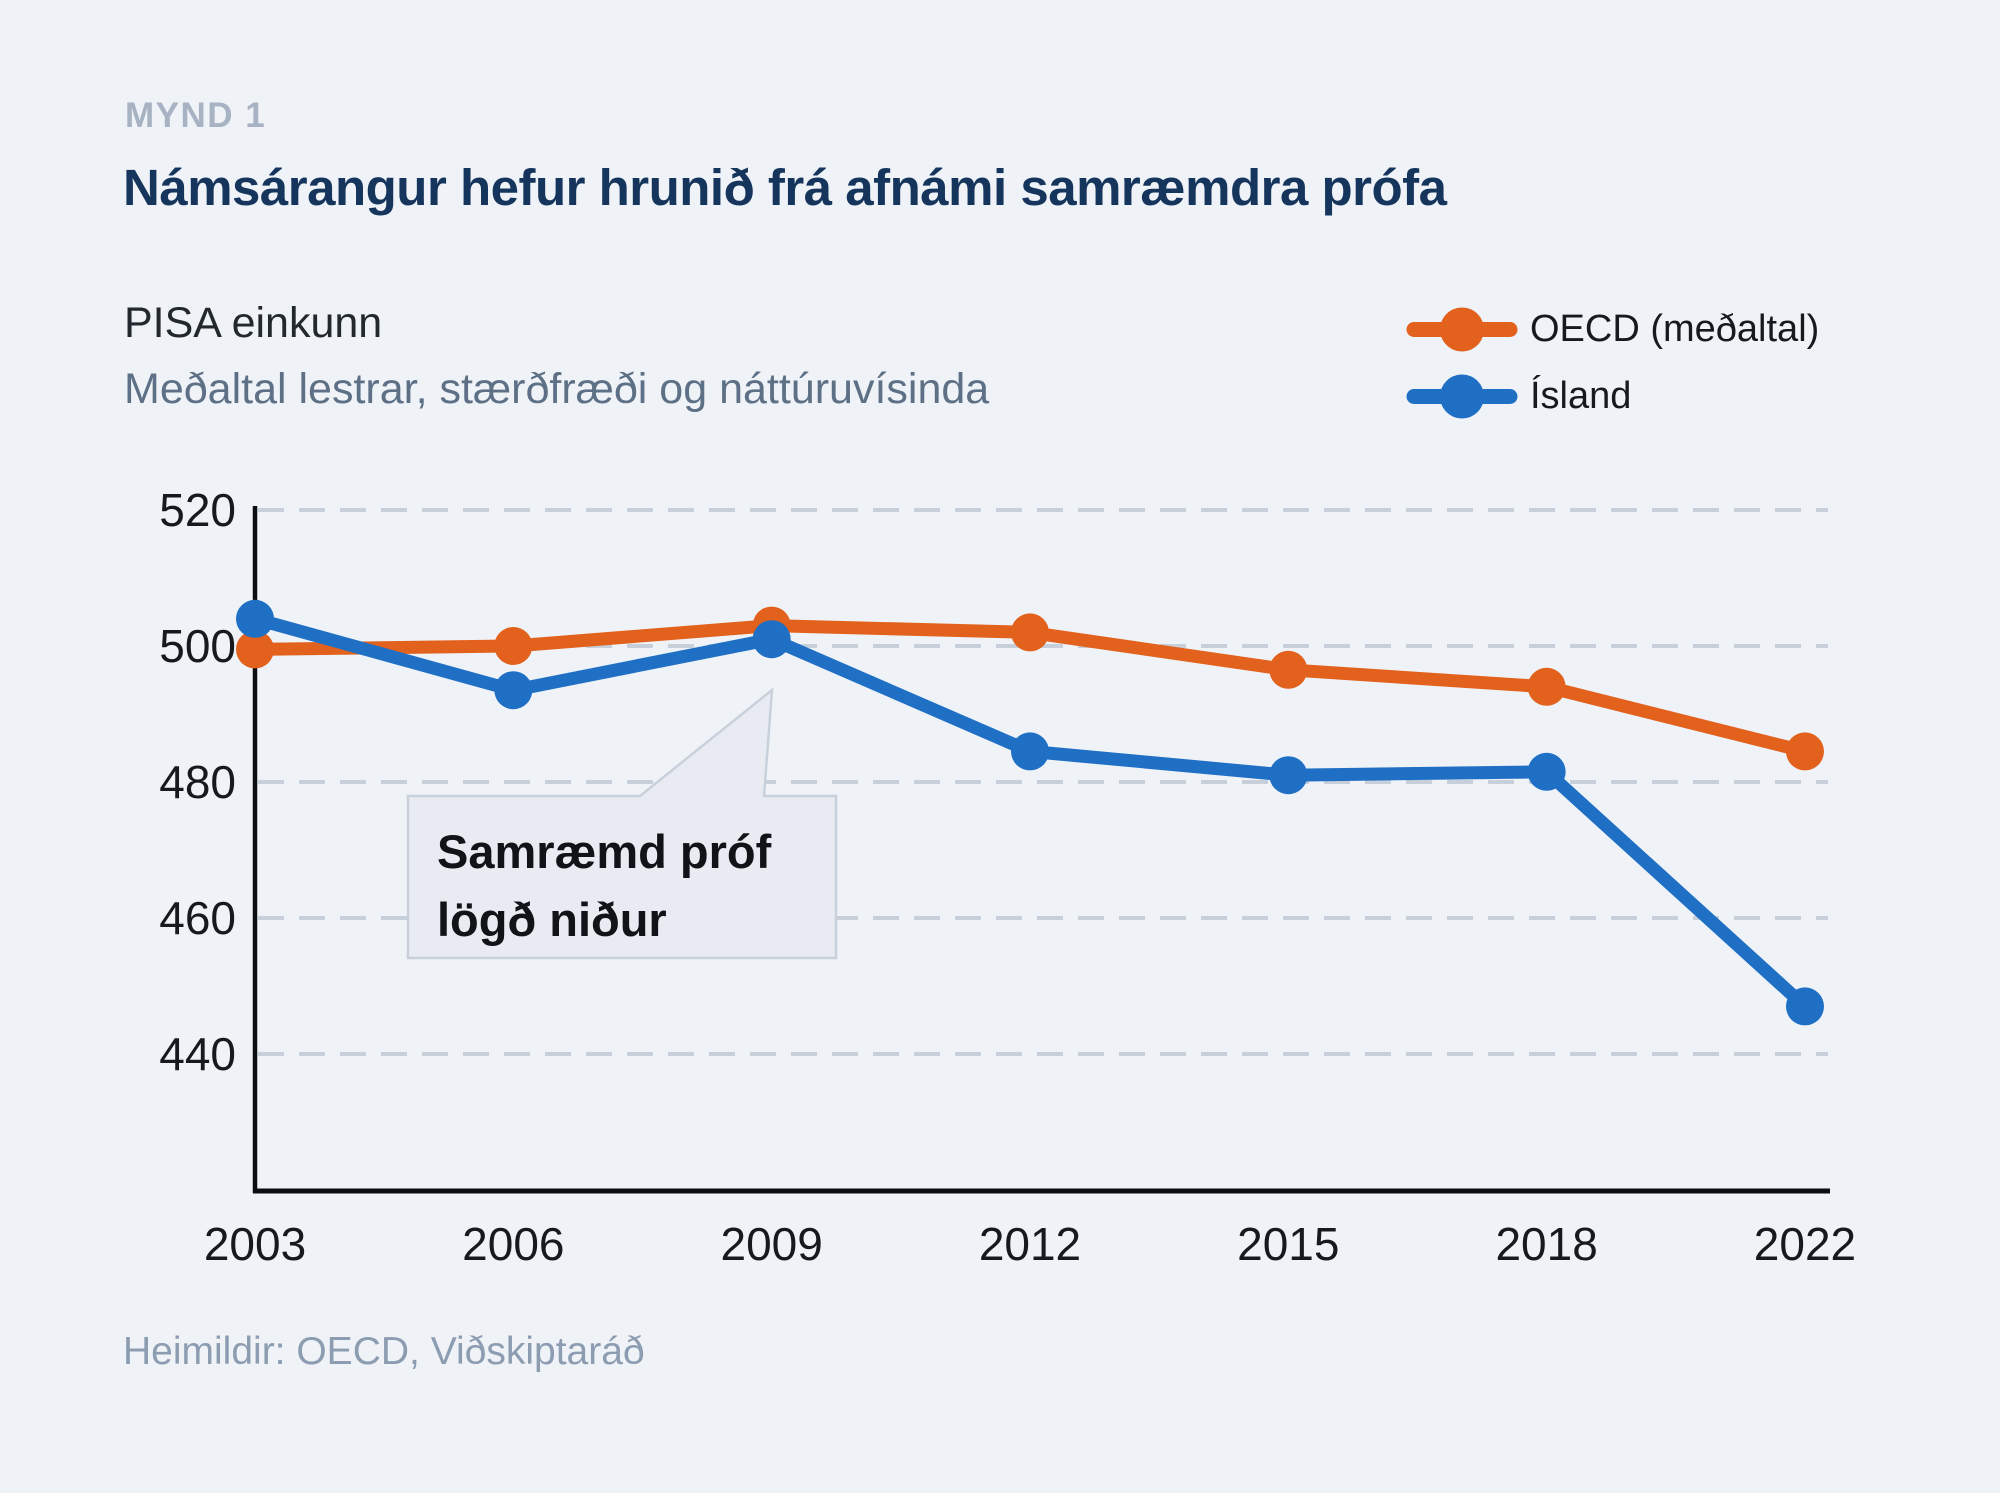 The width and height of the screenshot is (2000, 1493). I want to click on legend-item-oecd: OECD (meðaltal), so click(1612, 329).